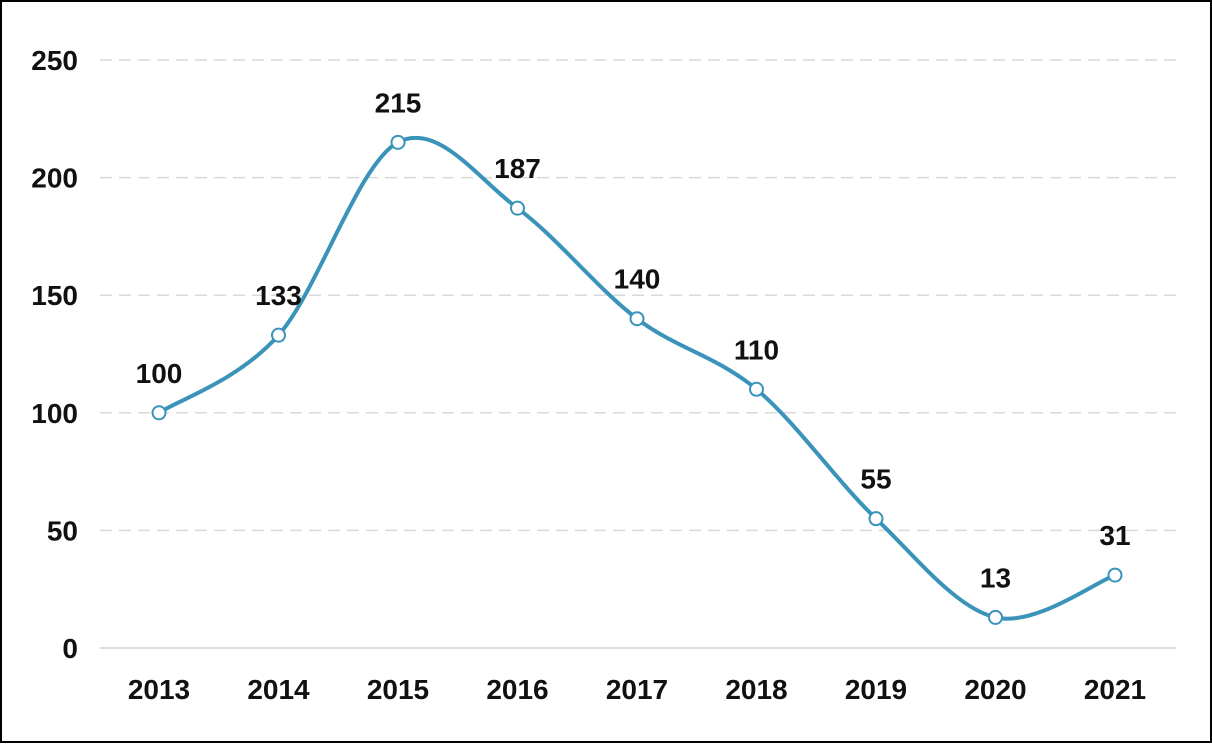 The width and height of the screenshot is (1212, 745). Describe the element at coordinates (876, 689) in the screenshot. I see `x-tick-label: 2019` at that location.